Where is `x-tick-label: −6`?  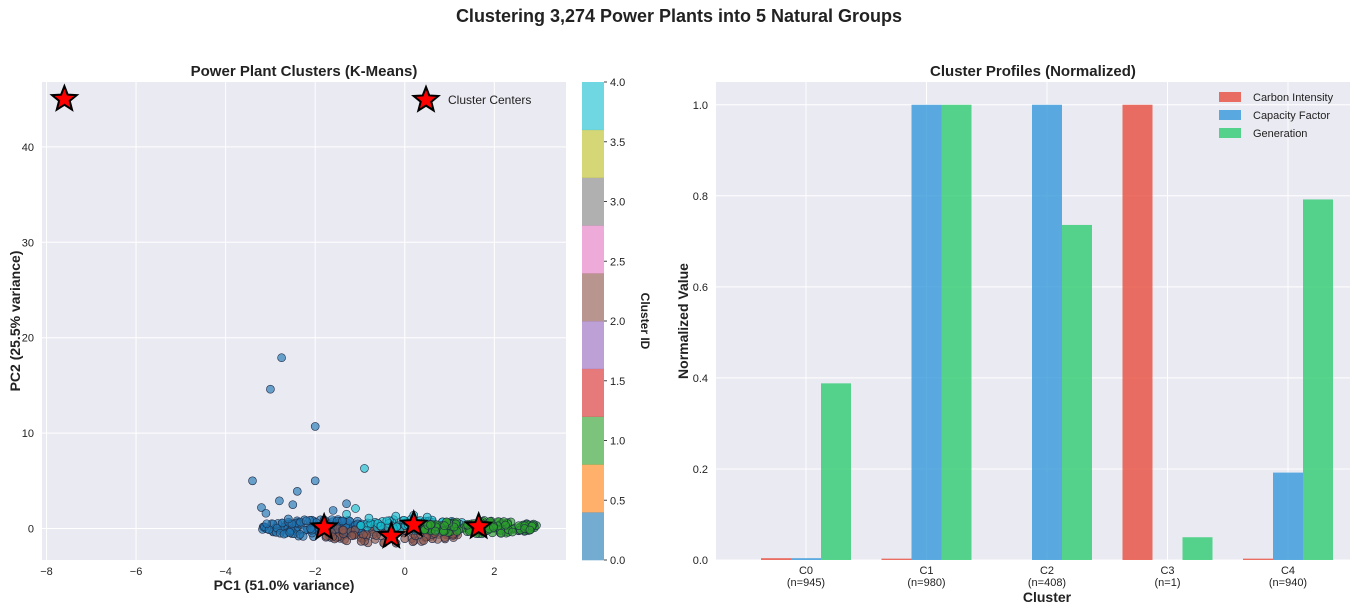
x-tick-label: −6 is located at coordinates (136, 572).